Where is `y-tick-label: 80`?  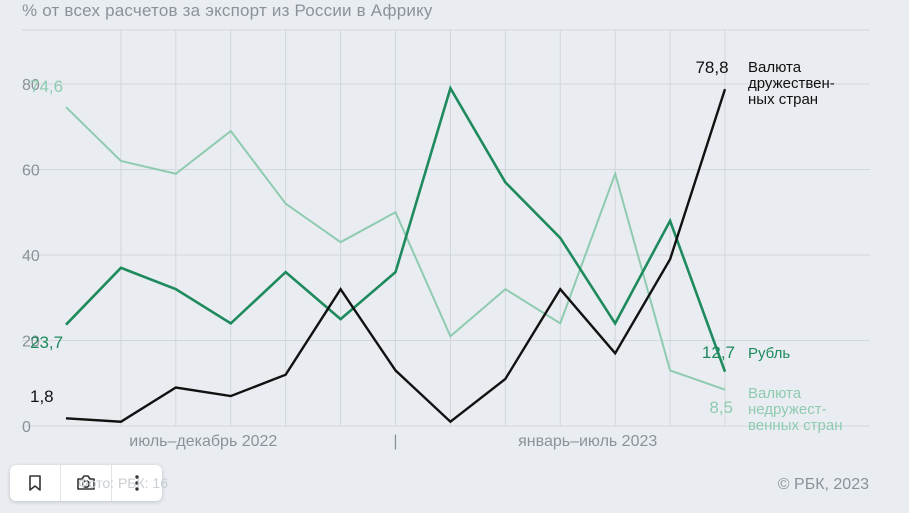 y-tick-label: 80 is located at coordinates (31, 85).